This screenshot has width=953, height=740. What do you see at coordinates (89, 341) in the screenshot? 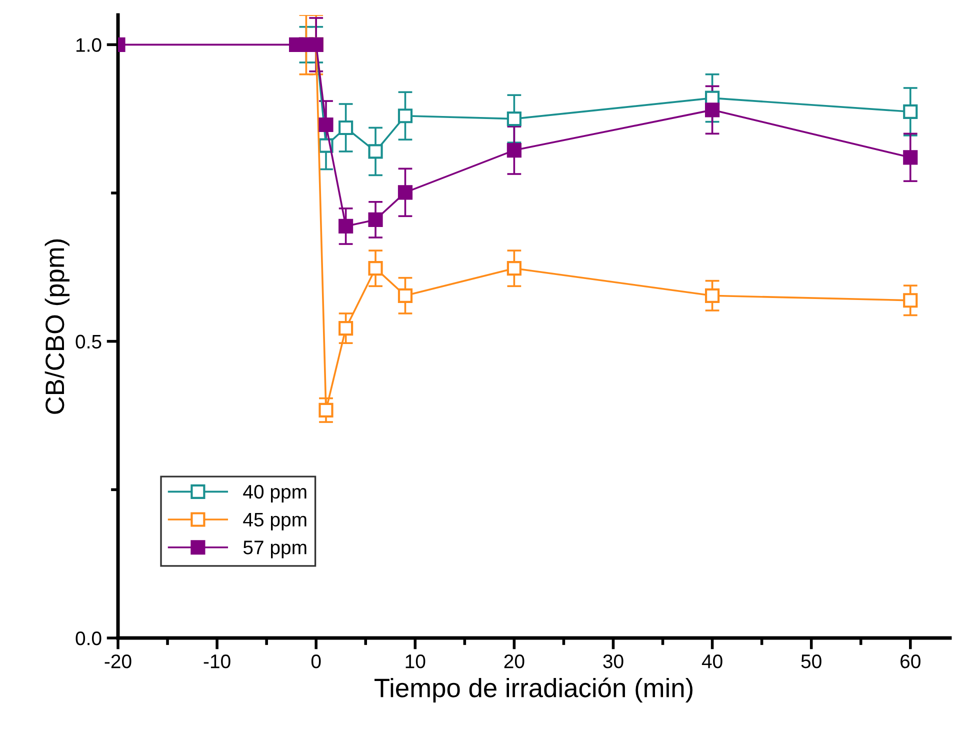
I see `y-tick-label: 0.5` at bounding box center [89, 341].